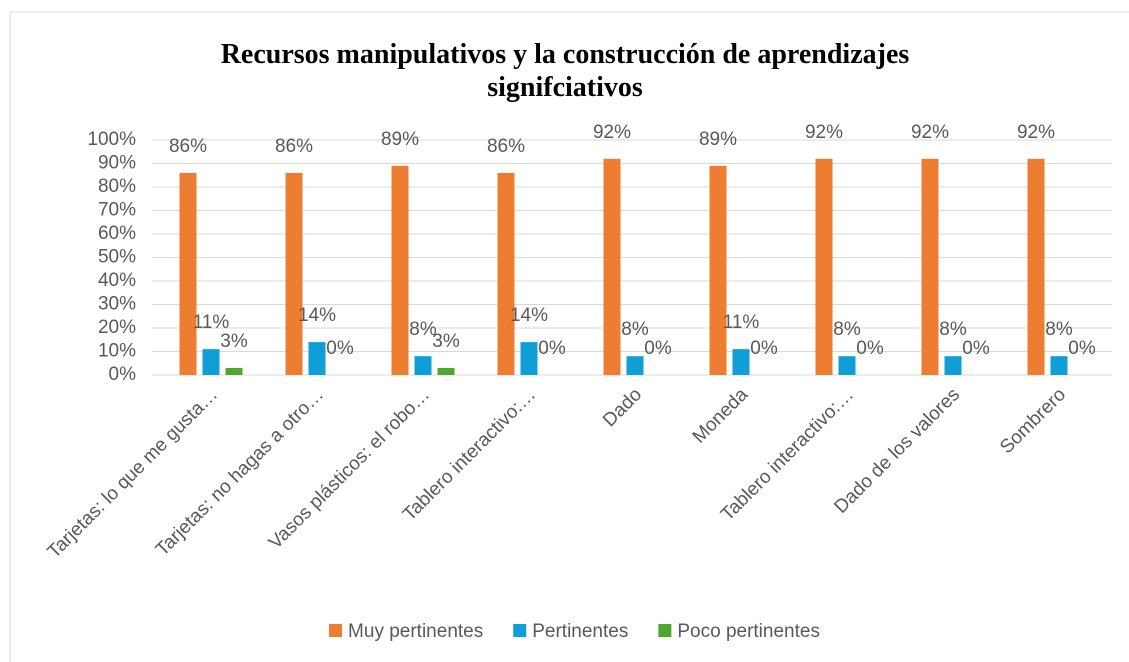 Image resolution: width=1129 pixels, height=662 pixels. What do you see at coordinates (117, 304) in the screenshot?
I see `y-tick-label: 30%` at bounding box center [117, 304].